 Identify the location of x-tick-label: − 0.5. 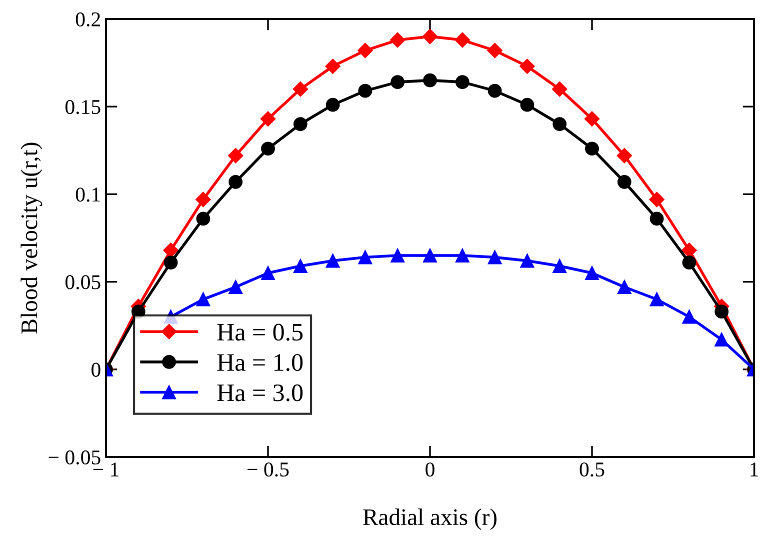
(268, 469).